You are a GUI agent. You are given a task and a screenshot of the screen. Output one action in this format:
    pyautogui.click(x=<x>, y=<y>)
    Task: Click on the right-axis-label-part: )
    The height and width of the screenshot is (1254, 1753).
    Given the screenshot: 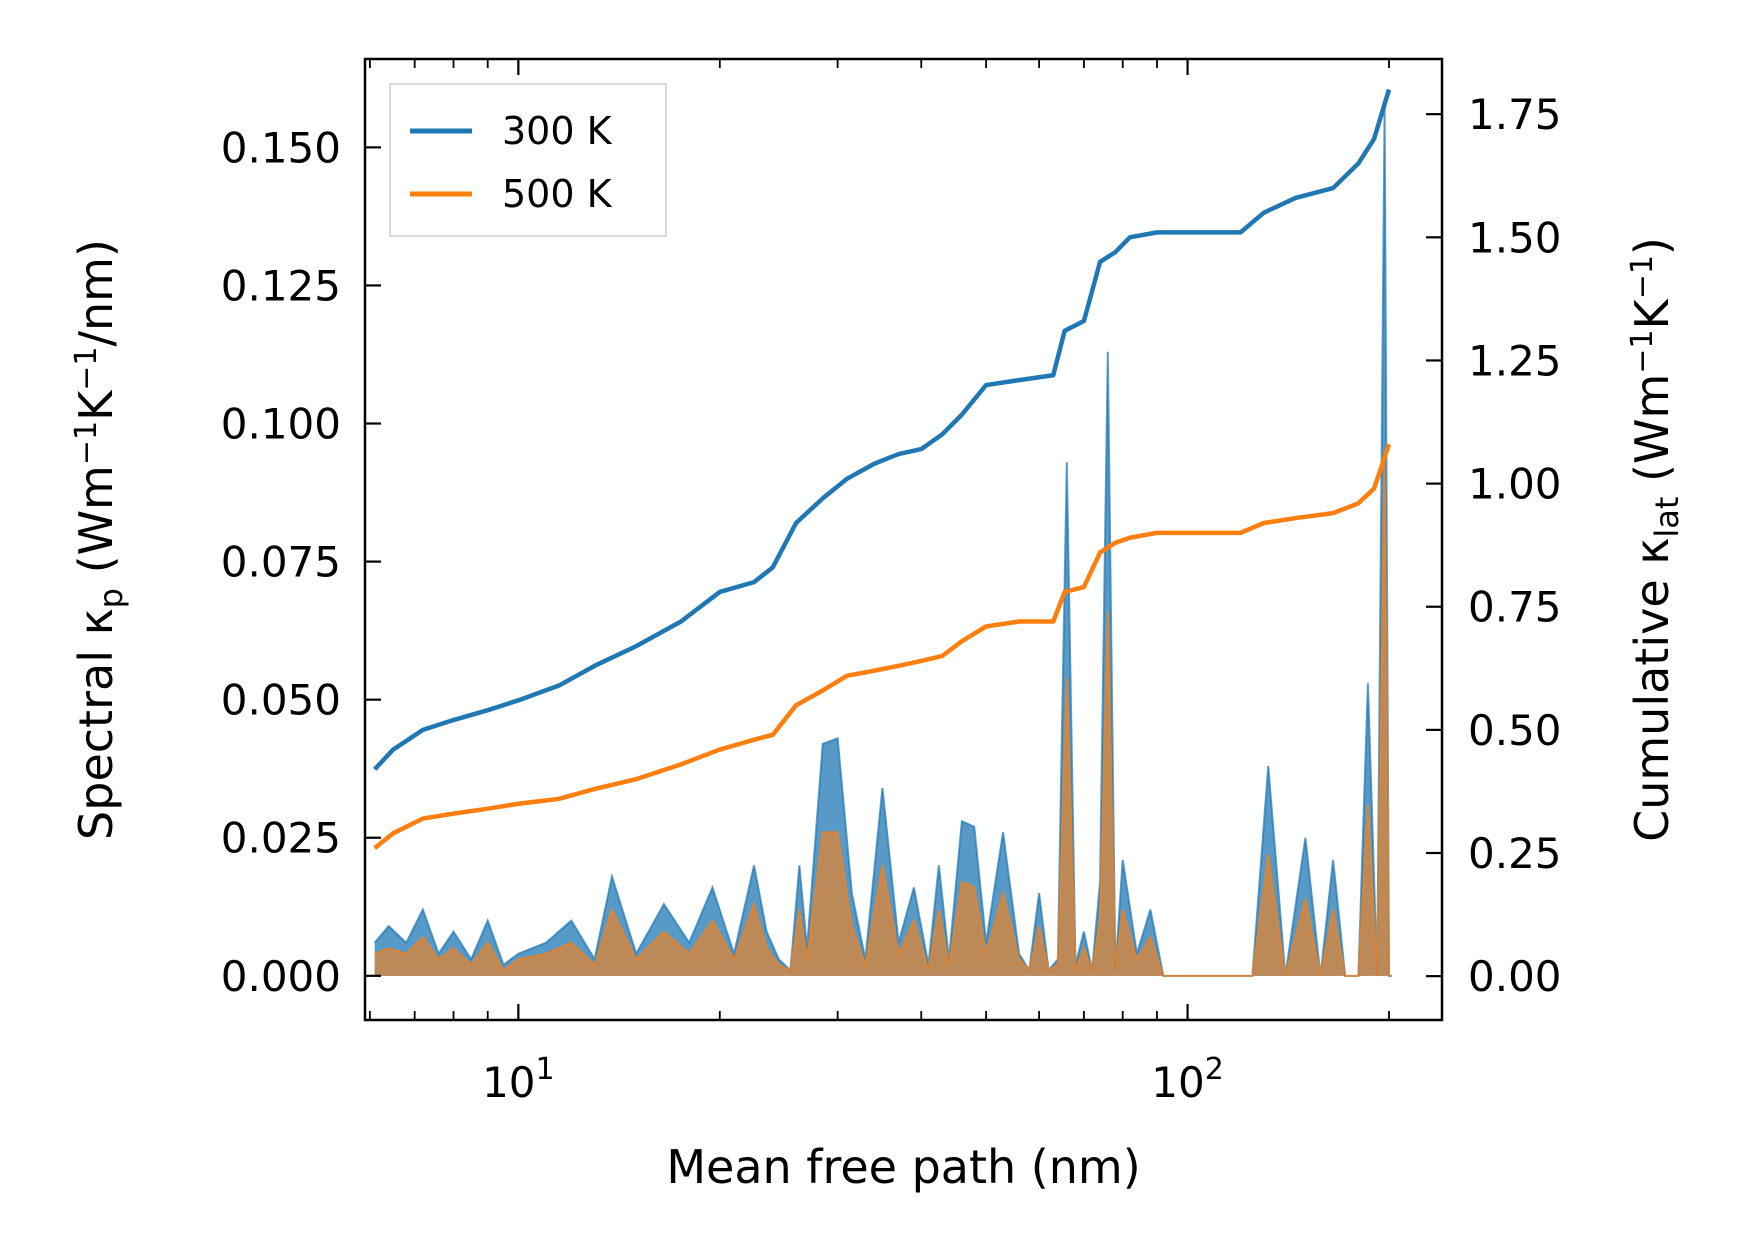 What is the action you would take?
    pyautogui.click(x=1652, y=246)
    